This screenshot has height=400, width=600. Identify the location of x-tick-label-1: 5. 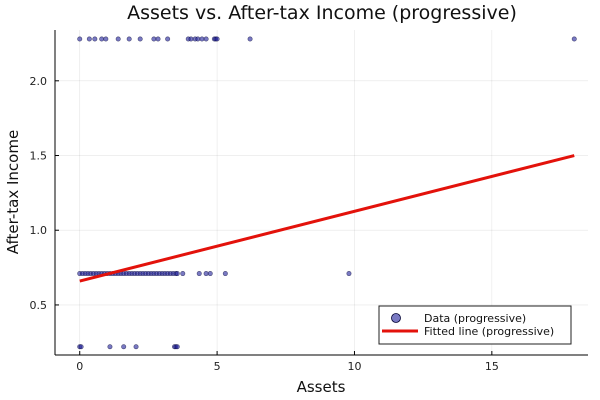
(217, 366).